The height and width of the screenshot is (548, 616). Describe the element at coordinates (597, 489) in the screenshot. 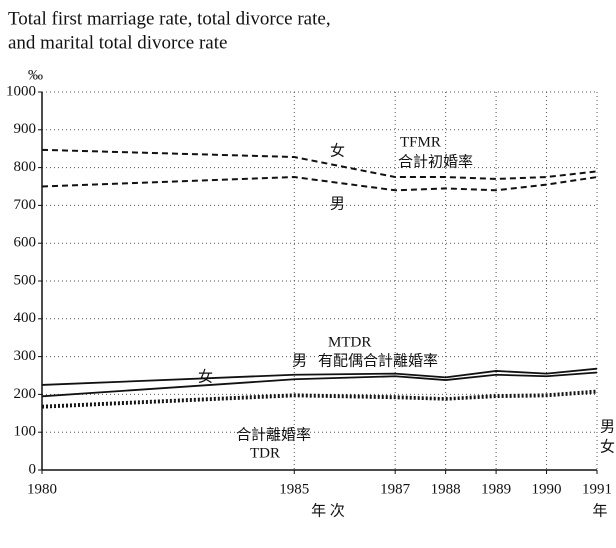

I see `x-tick-label: 1991` at that location.